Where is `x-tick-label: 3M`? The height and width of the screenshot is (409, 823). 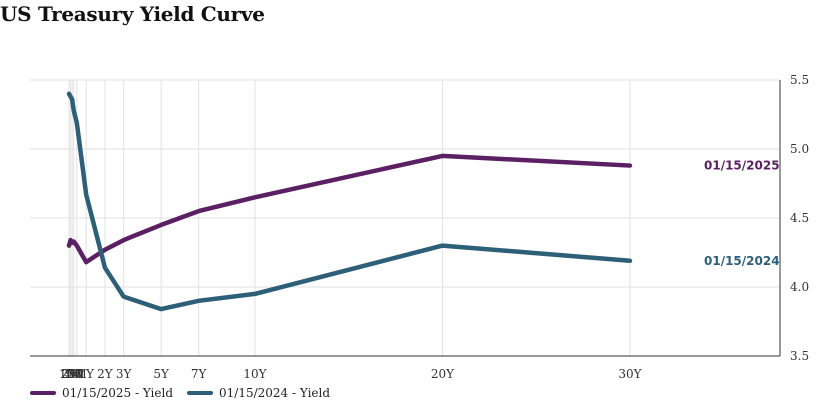 x-tick-label: 3M is located at coordinates (72, 374).